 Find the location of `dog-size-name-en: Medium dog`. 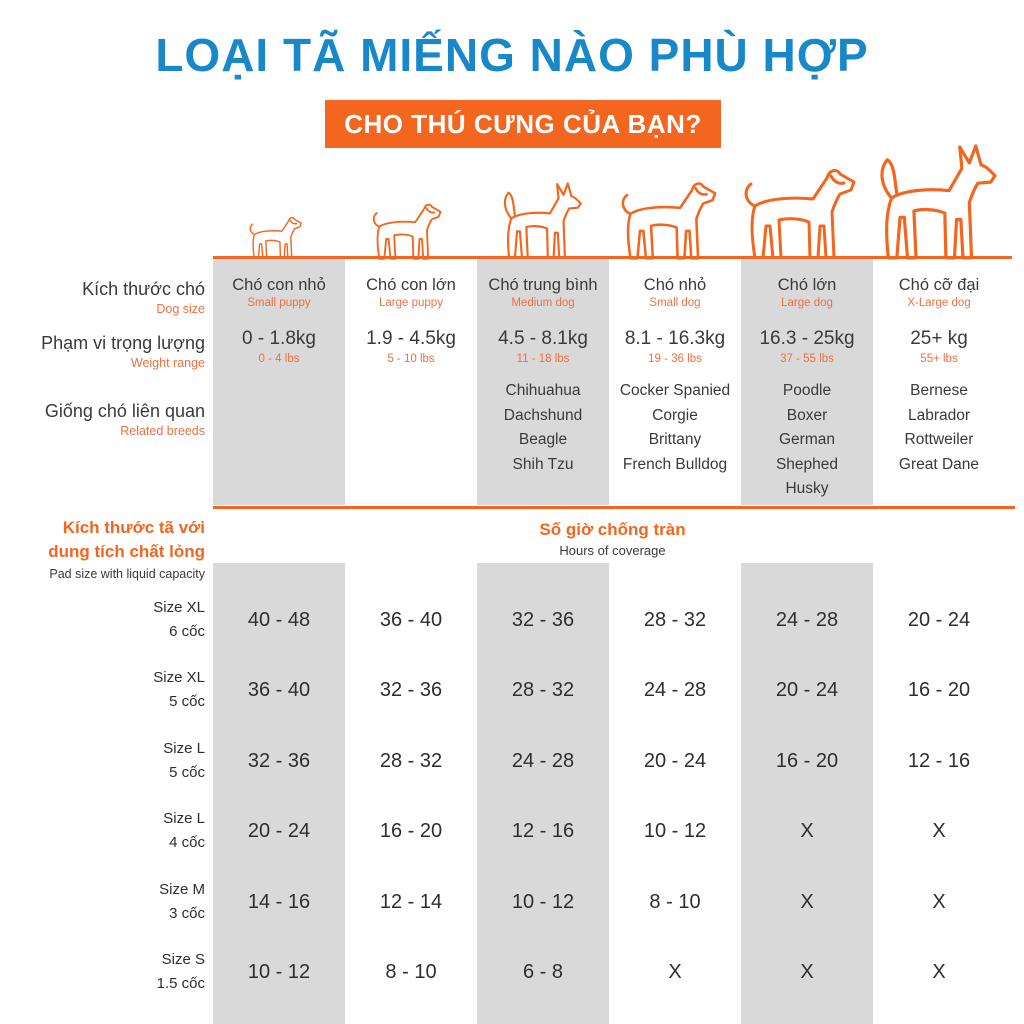

dog-size-name-en: Medium dog is located at coordinates (543, 303).